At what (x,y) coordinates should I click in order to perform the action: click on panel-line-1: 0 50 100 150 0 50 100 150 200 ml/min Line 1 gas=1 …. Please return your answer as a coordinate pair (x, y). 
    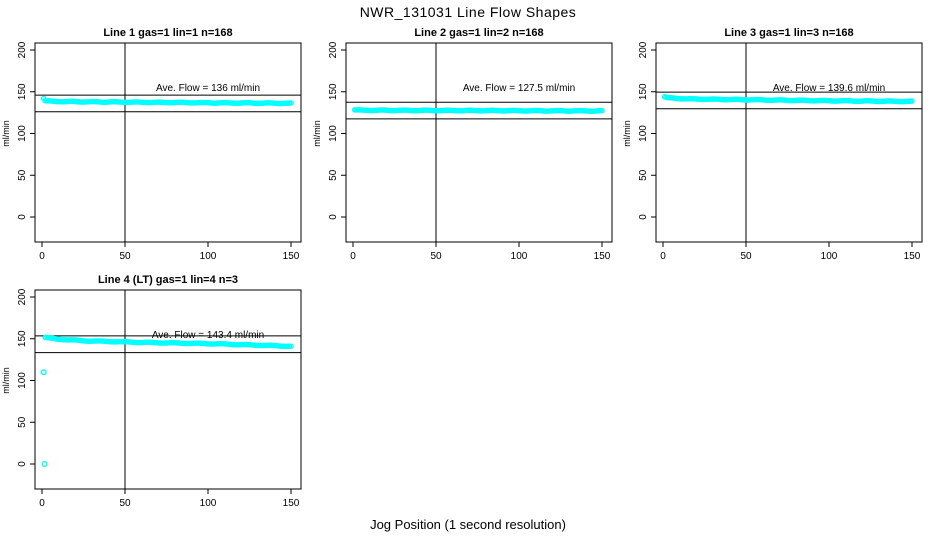
    Looking at the image, I should click on (155, 145).